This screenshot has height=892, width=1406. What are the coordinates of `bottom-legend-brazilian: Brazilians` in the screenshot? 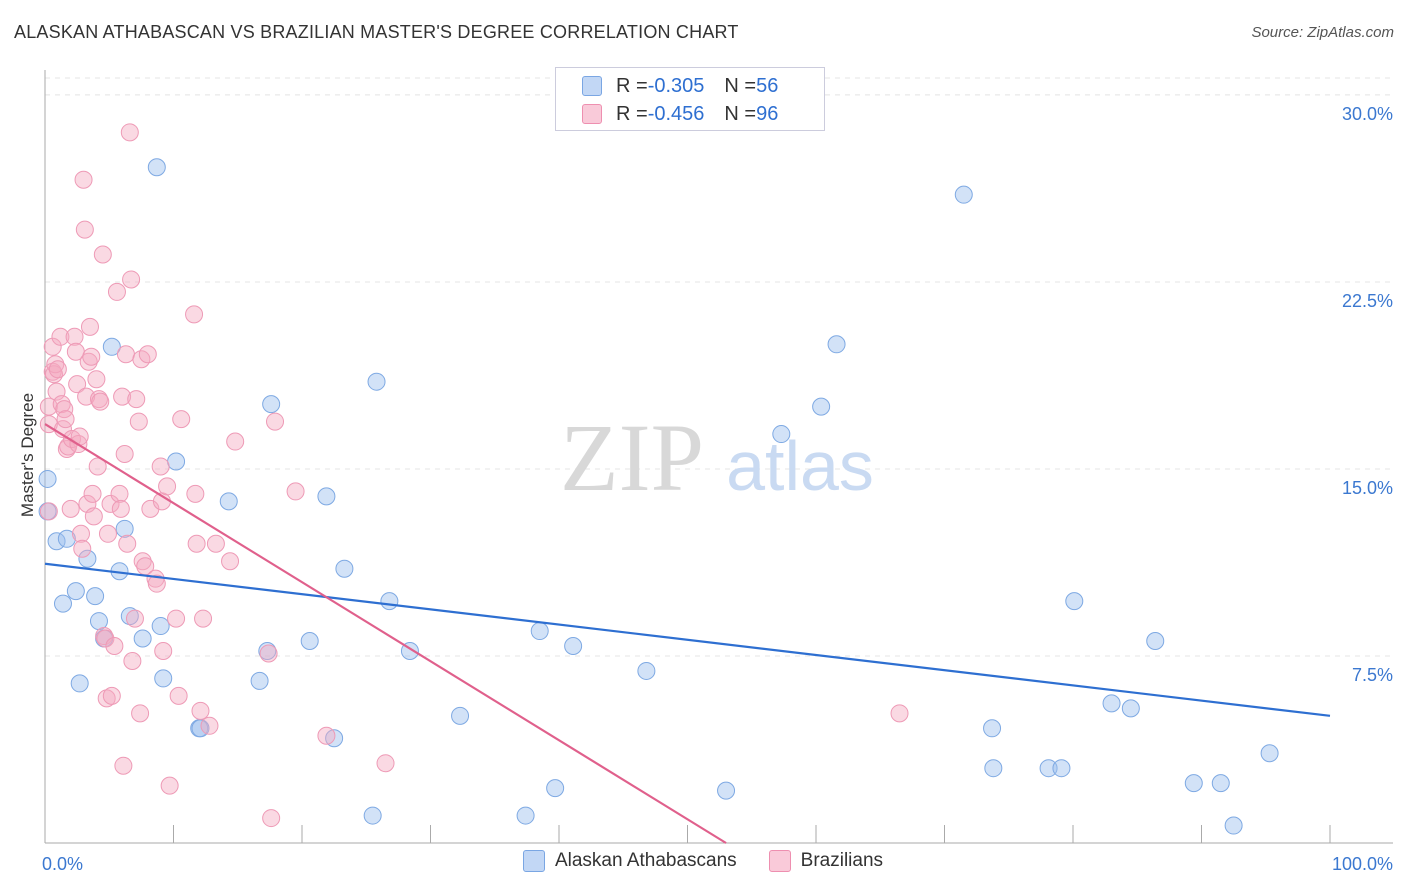 It's located at (825, 861).